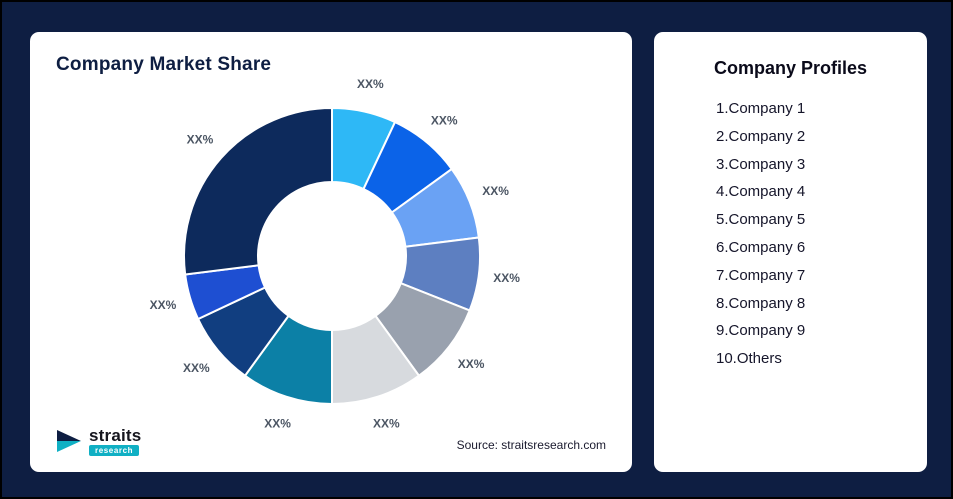 The image size is (953, 499). Describe the element at coordinates (761, 192) in the screenshot. I see `company-list-item-4: 4.Company 4` at that location.